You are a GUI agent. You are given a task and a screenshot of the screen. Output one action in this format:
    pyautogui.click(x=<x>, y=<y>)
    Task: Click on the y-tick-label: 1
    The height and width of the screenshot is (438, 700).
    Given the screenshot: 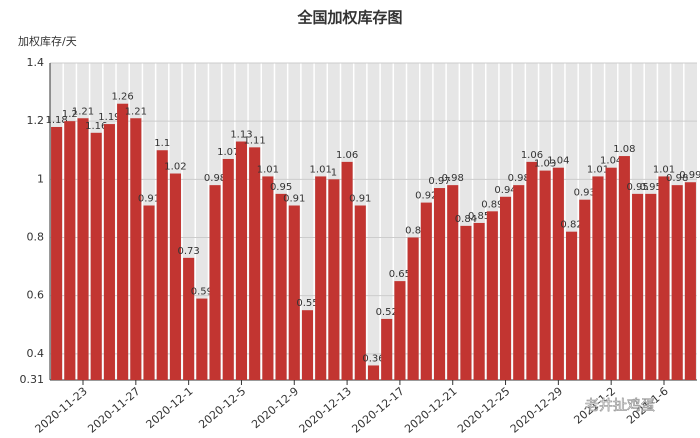 What is the action you would take?
    pyautogui.click(x=40, y=178)
    